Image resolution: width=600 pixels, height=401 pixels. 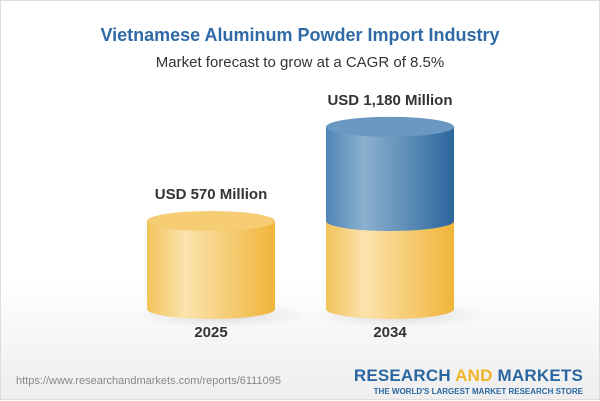 I want to click on data-label: USD 1,180 Million, so click(x=389, y=100).